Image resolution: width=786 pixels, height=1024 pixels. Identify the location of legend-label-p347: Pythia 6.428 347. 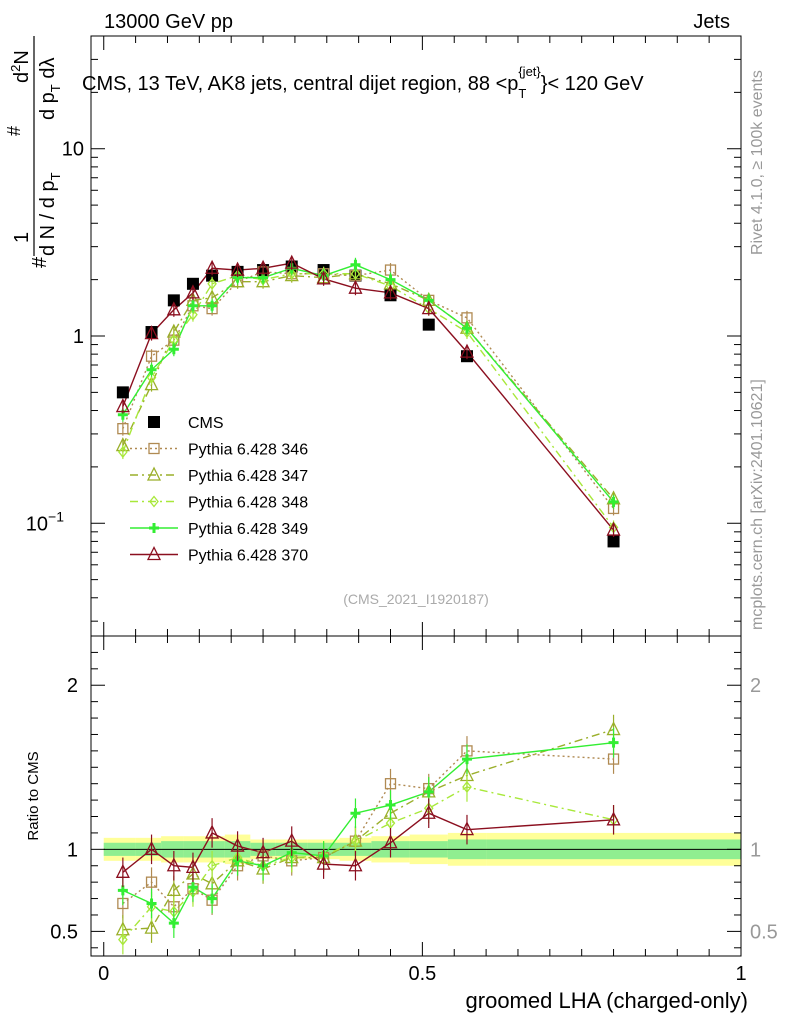
(248, 476).